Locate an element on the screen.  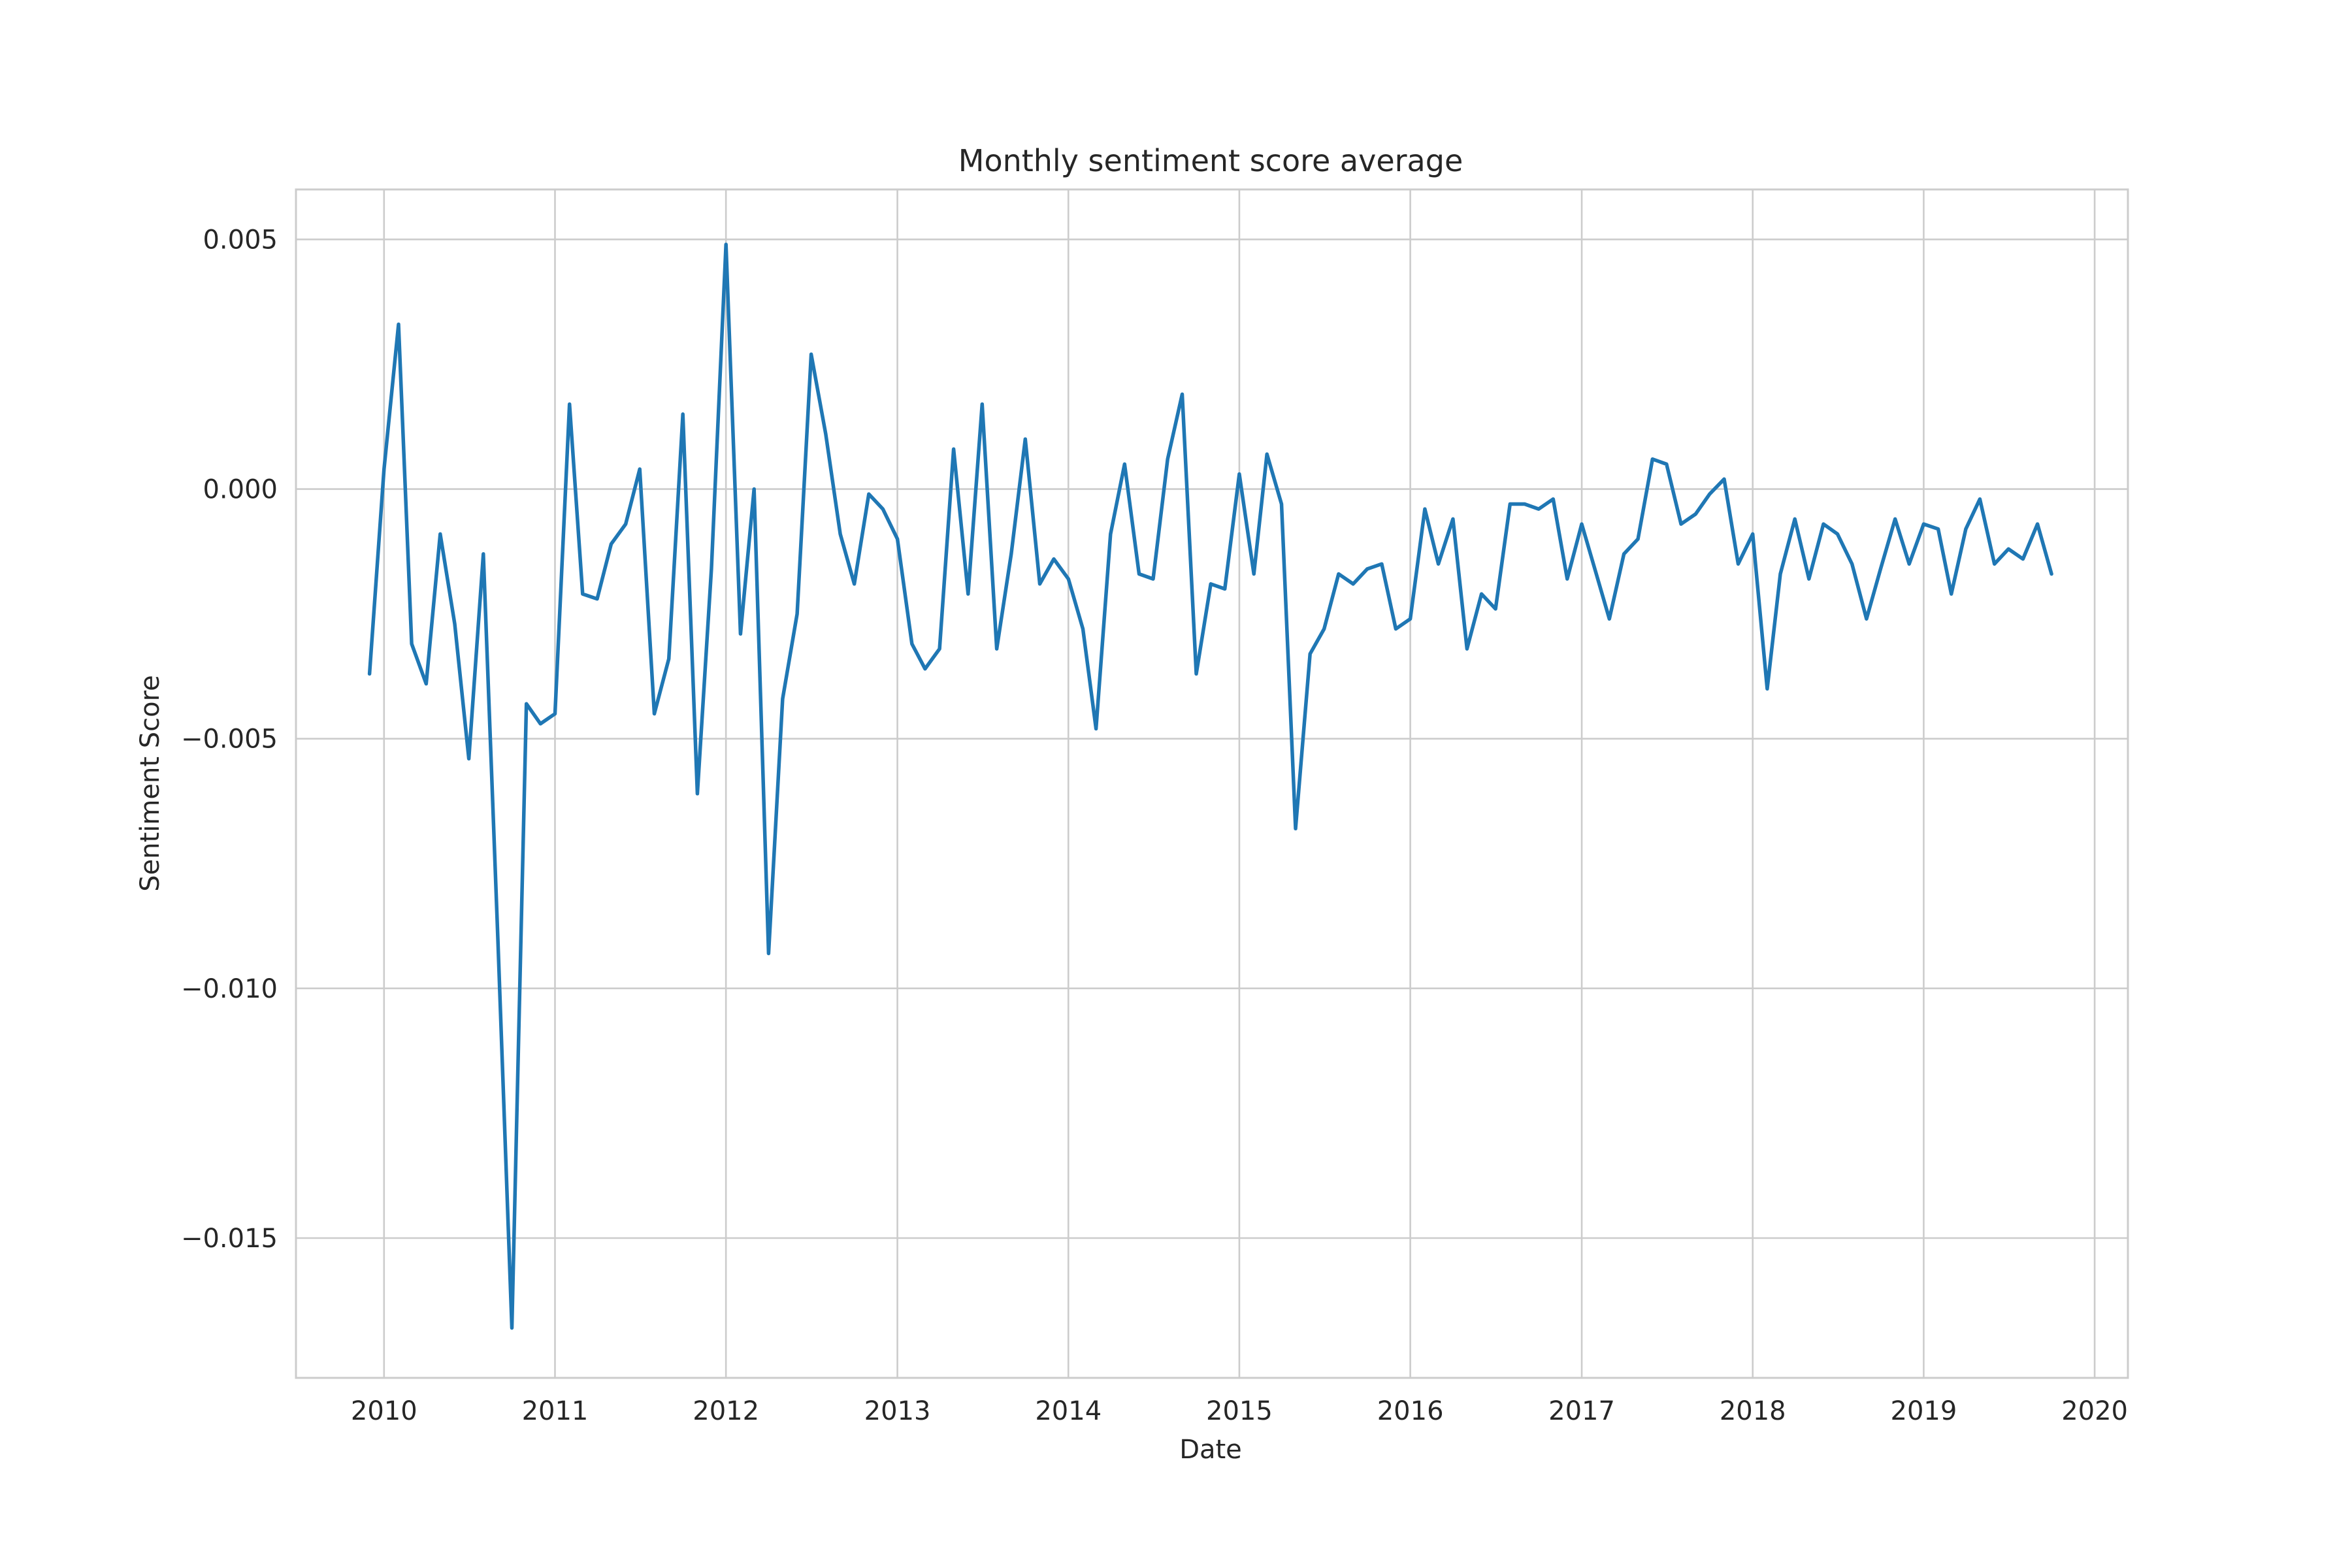
y-tick-label: −0.005 is located at coordinates (229, 740).